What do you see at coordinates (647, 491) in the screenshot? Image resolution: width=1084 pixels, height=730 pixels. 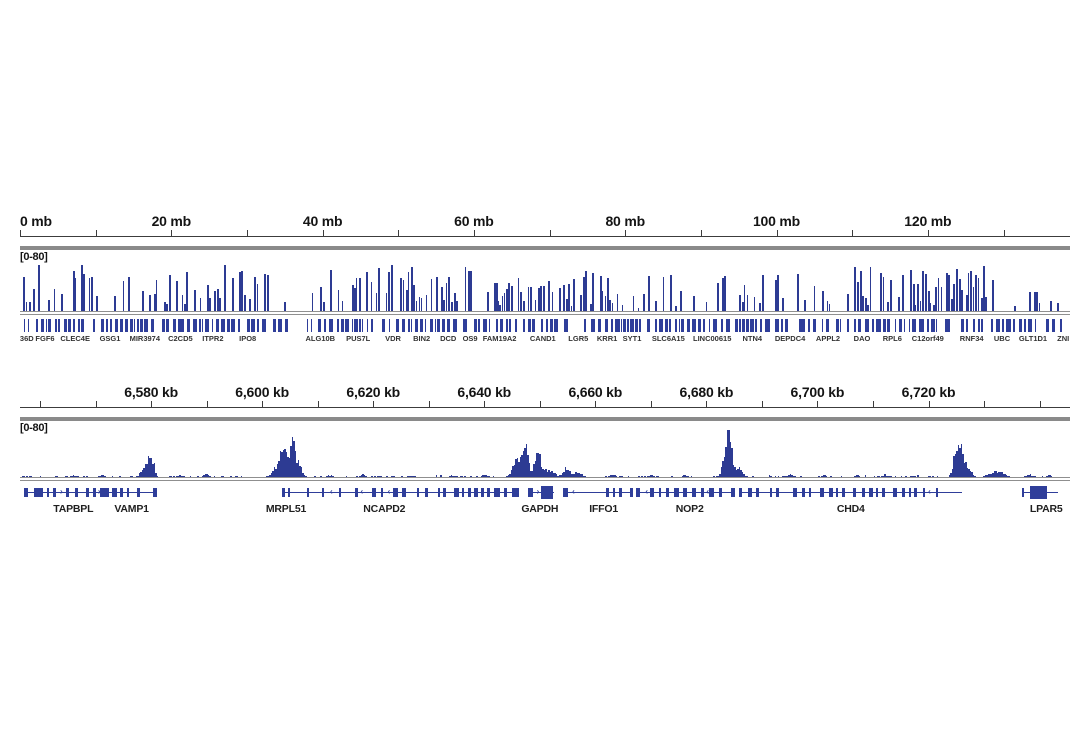 I see `strand-arrow-icon: ‹` at bounding box center [647, 491].